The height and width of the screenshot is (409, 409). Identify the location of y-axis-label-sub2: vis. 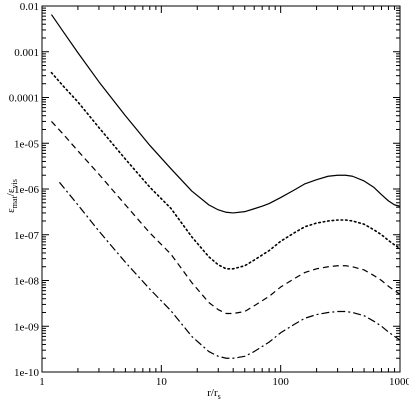
(14, 183).